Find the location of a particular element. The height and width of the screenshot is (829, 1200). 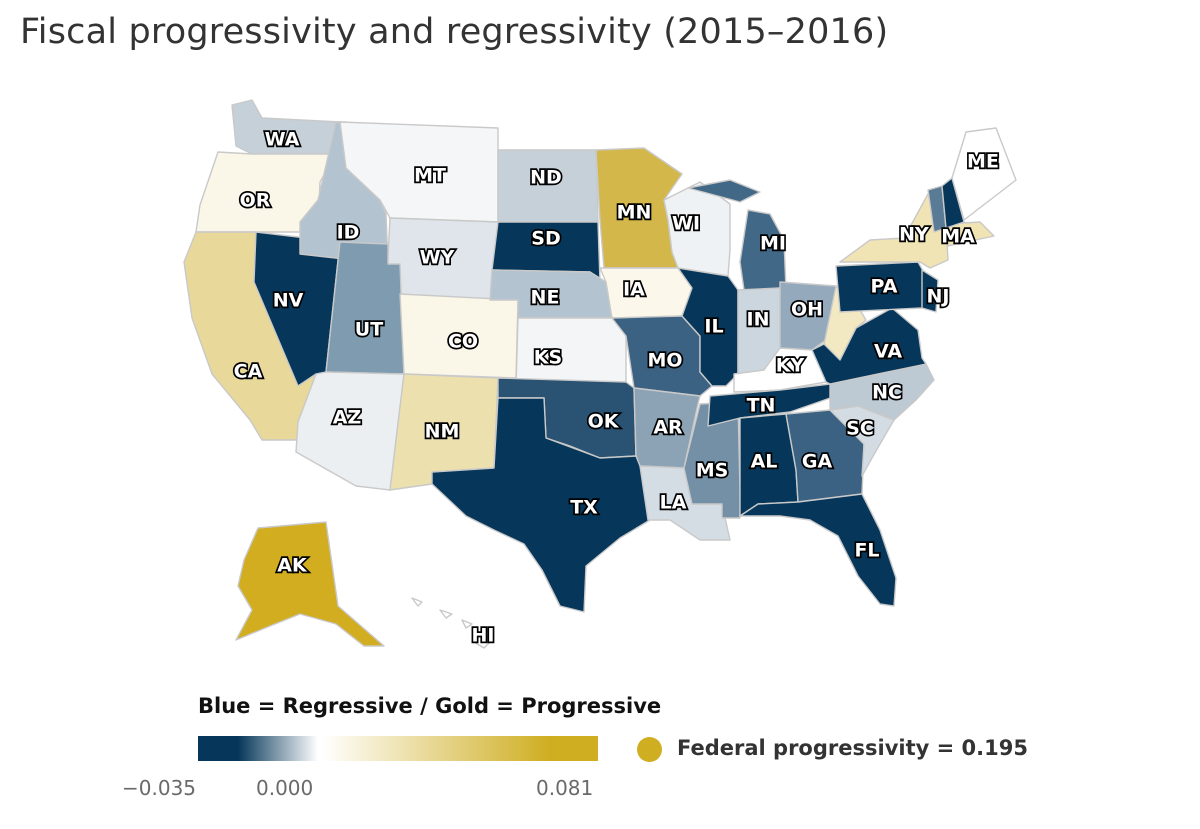

state-label-ok: OK is located at coordinates (604, 422).